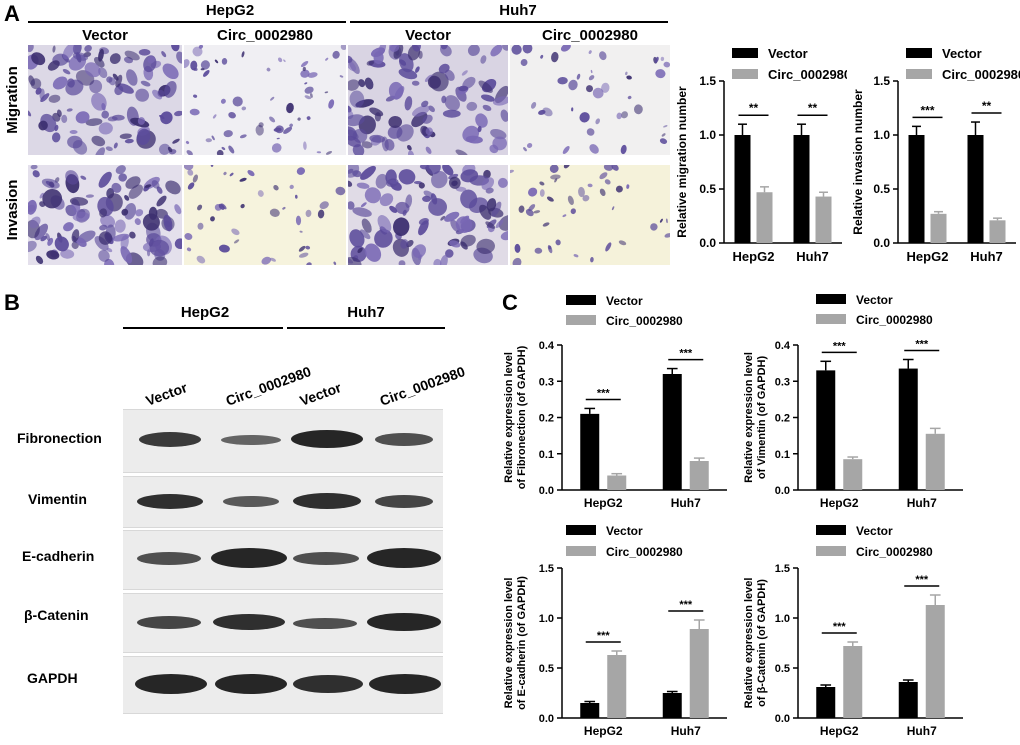  Describe the element at coordinates (12, 13) in the screenshot. I see `panel-a-letter: A` at that location.